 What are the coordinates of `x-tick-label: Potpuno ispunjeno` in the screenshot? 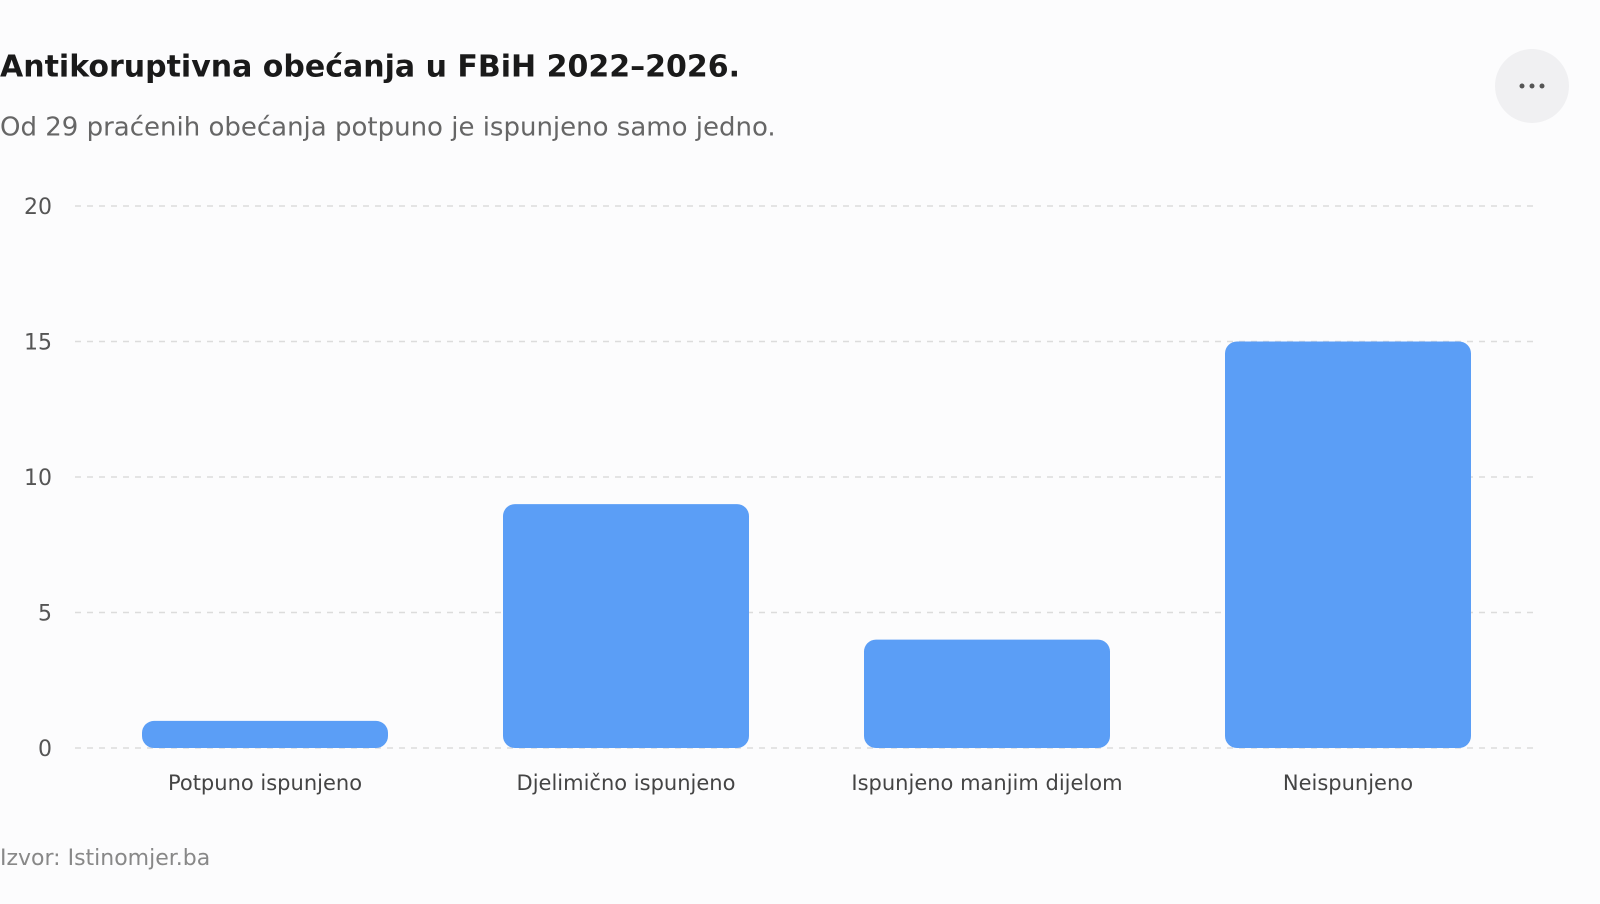 It's located at (265, 783).